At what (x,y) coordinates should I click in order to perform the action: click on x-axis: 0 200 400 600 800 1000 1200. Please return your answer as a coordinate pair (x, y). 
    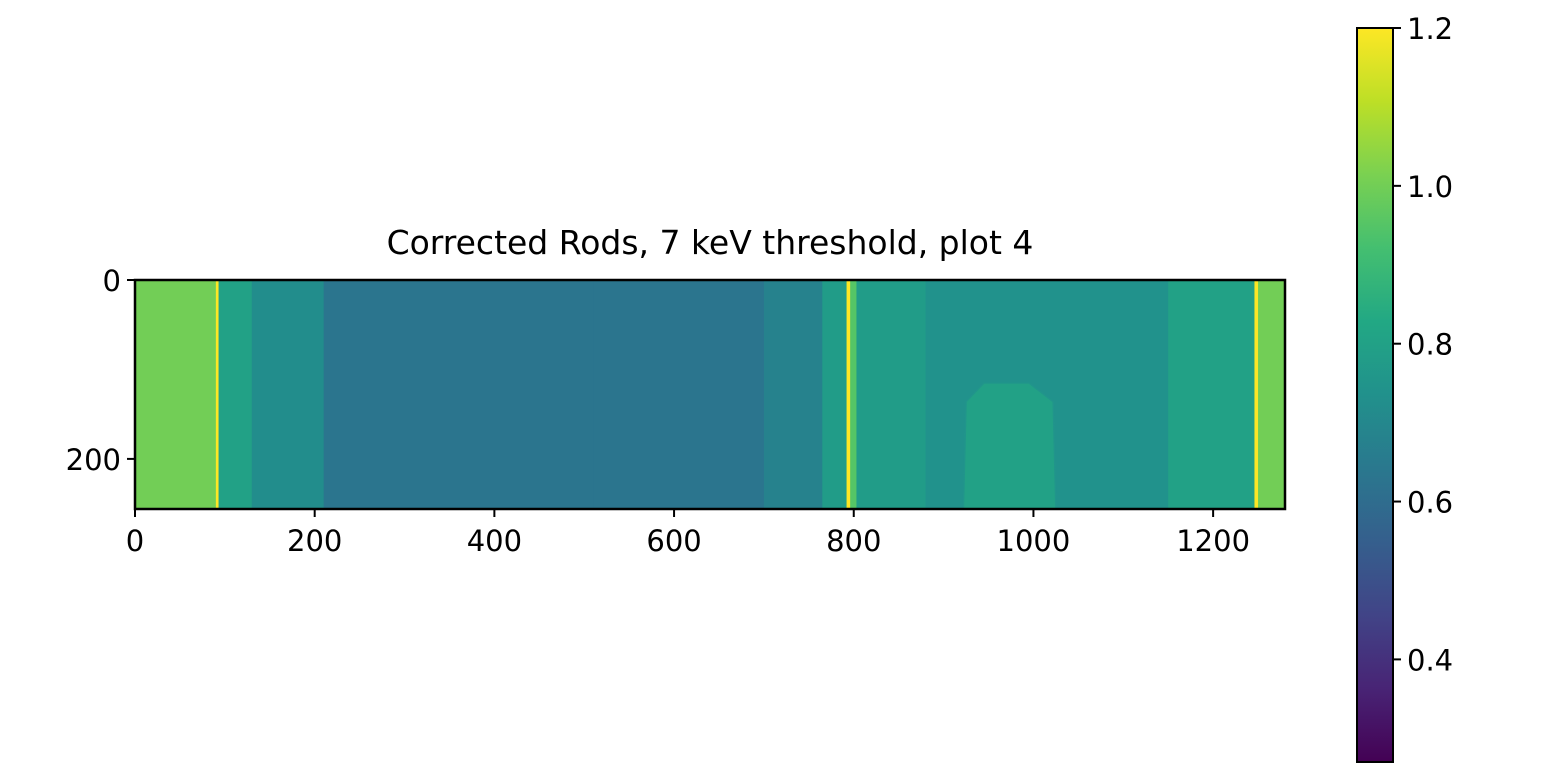
    Looking at the image, I should click on (688, 533).